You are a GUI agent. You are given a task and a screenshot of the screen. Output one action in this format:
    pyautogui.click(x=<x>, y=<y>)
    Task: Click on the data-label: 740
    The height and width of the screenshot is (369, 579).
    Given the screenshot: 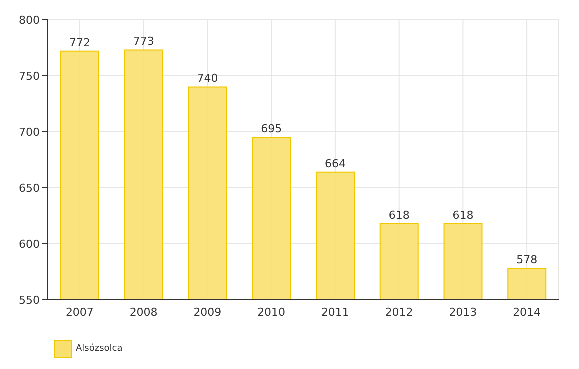 What is the action you would take?
    pyautogui.click(x=207, y=79)
    